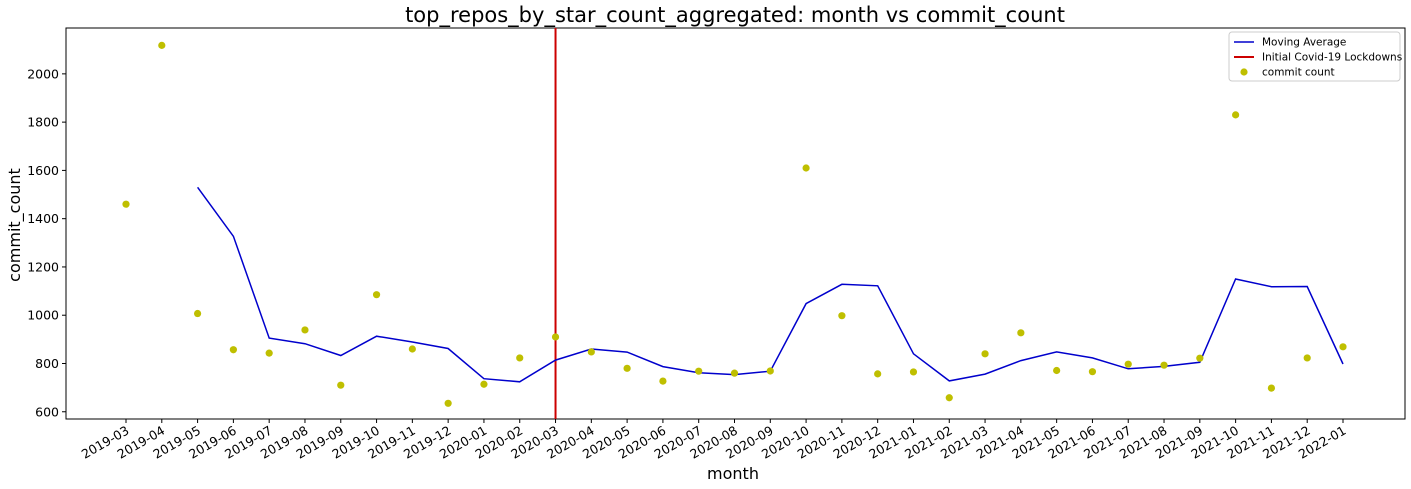 The width and height of the screenshot is (1411, 489). What do you see at coordinates (1304, 43) in the screenshot?
I see `legend-label: Moving Average` at bounding box center [1304, 43].